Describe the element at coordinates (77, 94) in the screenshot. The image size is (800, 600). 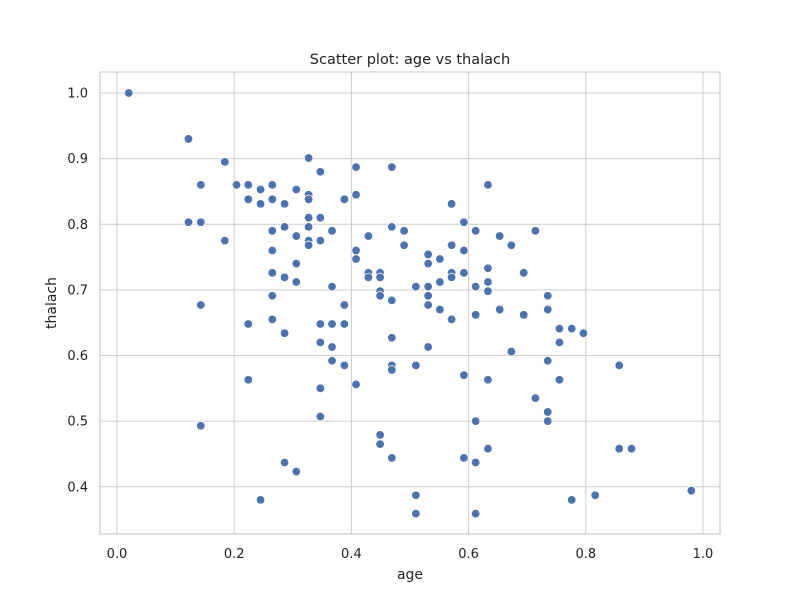
I see `y-tick-label: 1.0` at that location.